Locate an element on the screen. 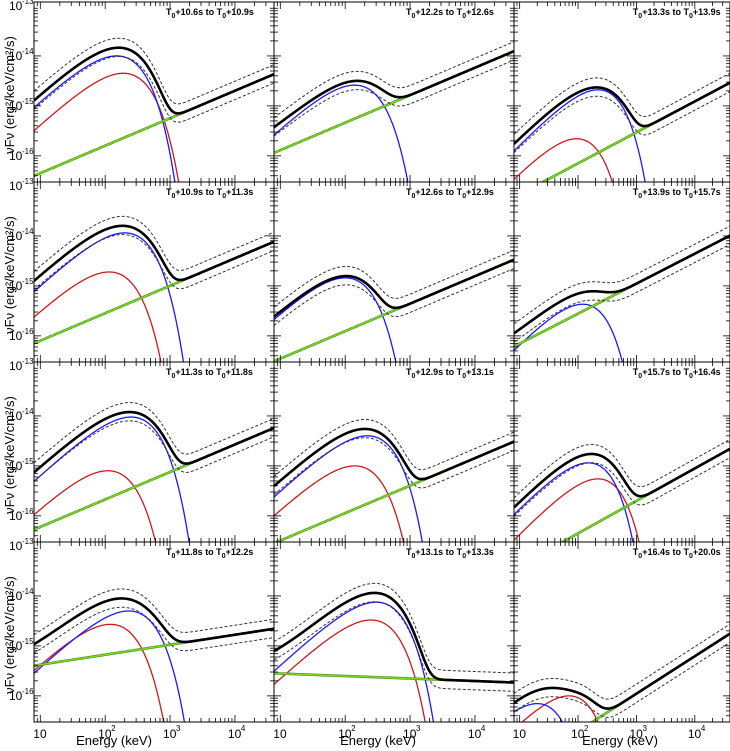  panel-title: T0+11.3s to T0+11.8s is located at coordinates (209, 373).